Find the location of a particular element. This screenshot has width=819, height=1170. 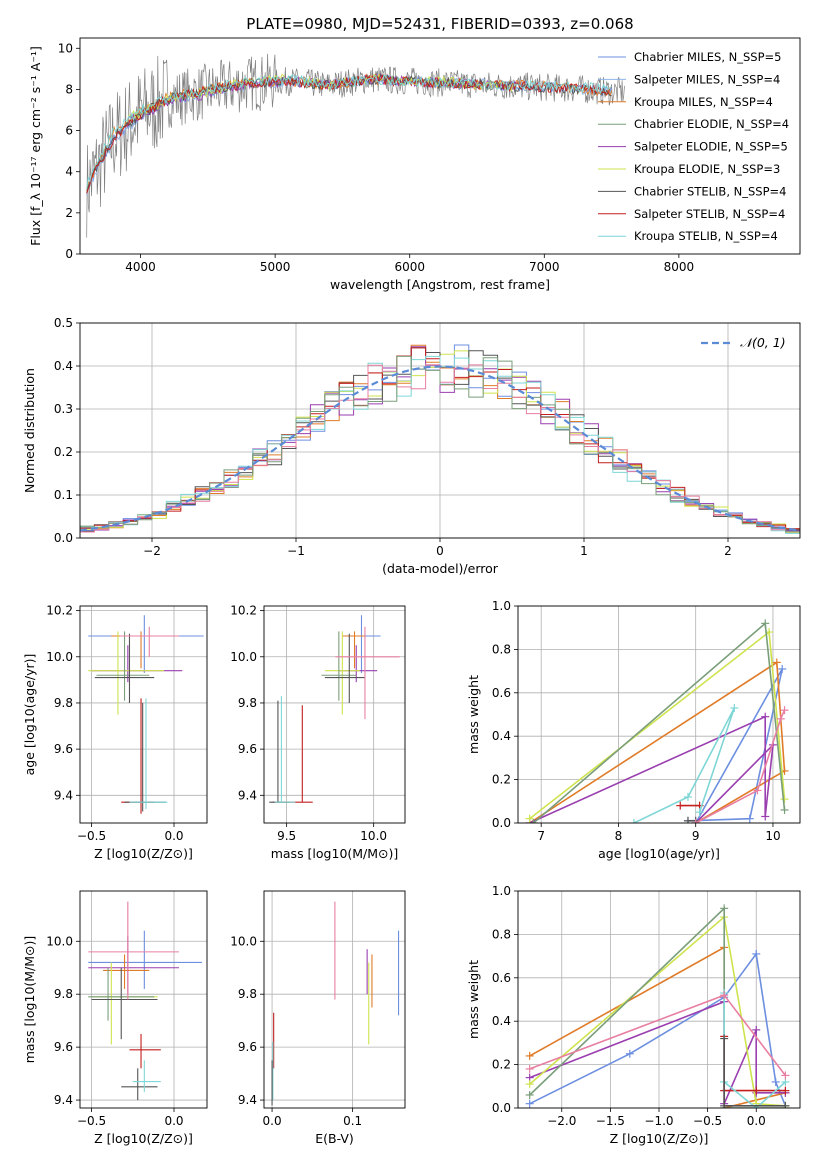

x-axis-label: age [log10(age/yr)] is located at coordinates (659, 853).